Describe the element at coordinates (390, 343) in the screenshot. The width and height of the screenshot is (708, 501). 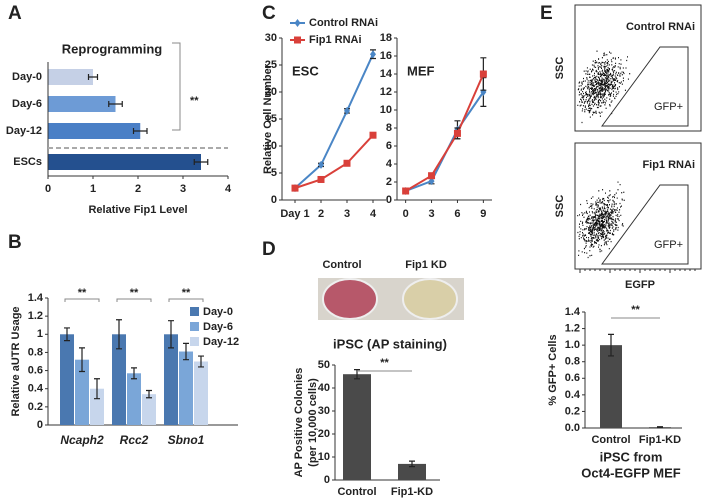
I see `chart-title: iPSC (AP staining)` at that location.